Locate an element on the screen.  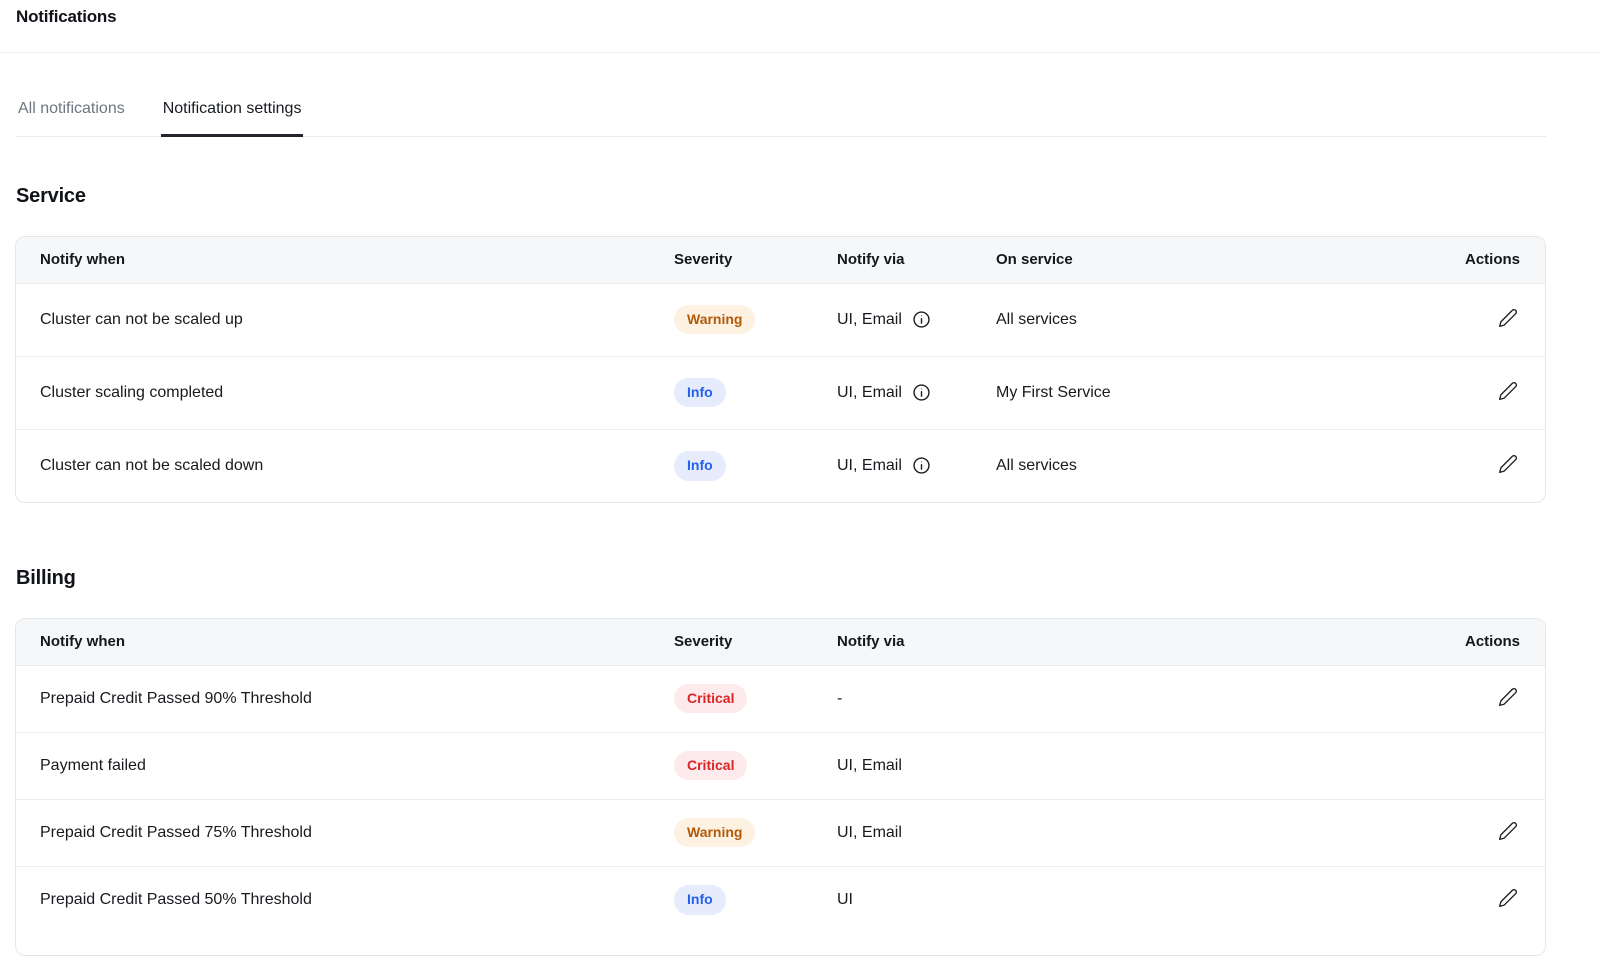
section-title-service: Service is located at coordinates (51, 196).